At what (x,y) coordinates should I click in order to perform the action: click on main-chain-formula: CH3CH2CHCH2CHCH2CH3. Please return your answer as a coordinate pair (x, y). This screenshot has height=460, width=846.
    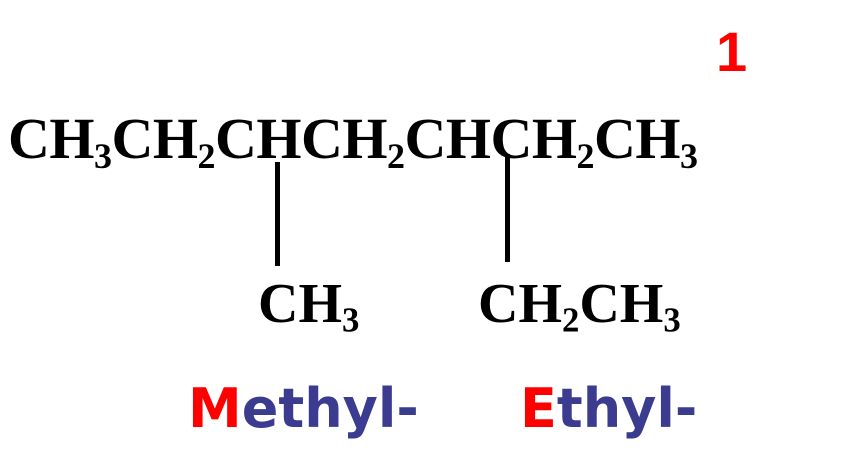
    Looking at the image, I should click on (353, 142).